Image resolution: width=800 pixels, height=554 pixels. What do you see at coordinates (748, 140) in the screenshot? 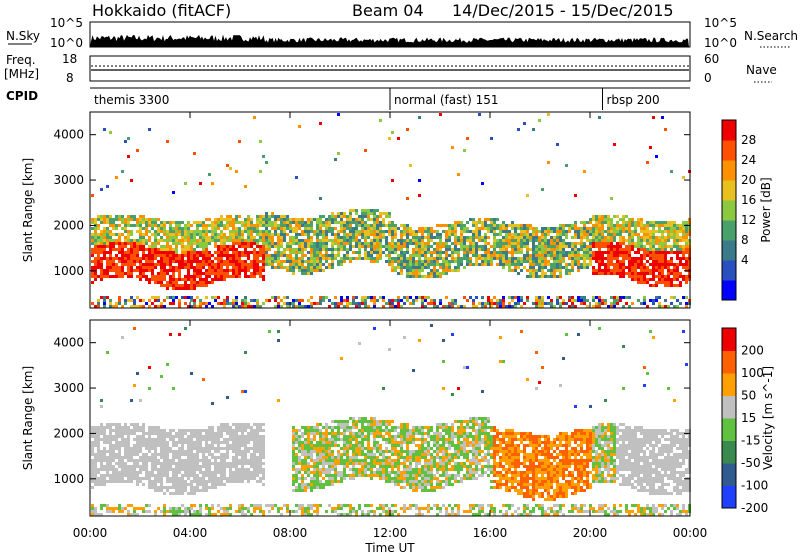
I see `colorbar-tick-label: 28` at bounding box center [748, 140].